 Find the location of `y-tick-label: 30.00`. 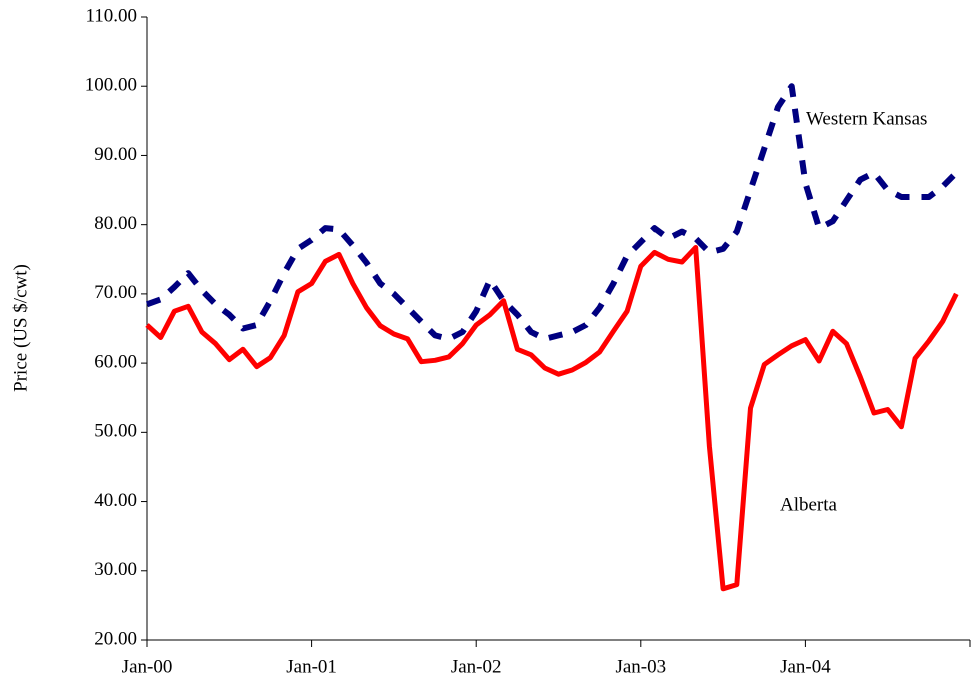

y-tick-label: 30.00 is located at coordinates (115, 569).